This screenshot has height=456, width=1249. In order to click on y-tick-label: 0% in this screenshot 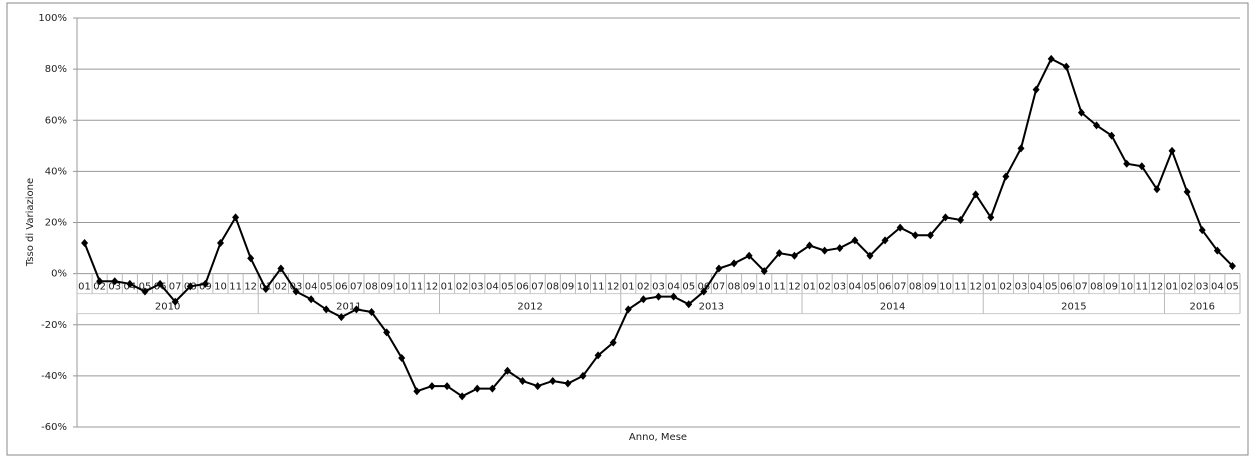, I will do `click(59, 274)`.